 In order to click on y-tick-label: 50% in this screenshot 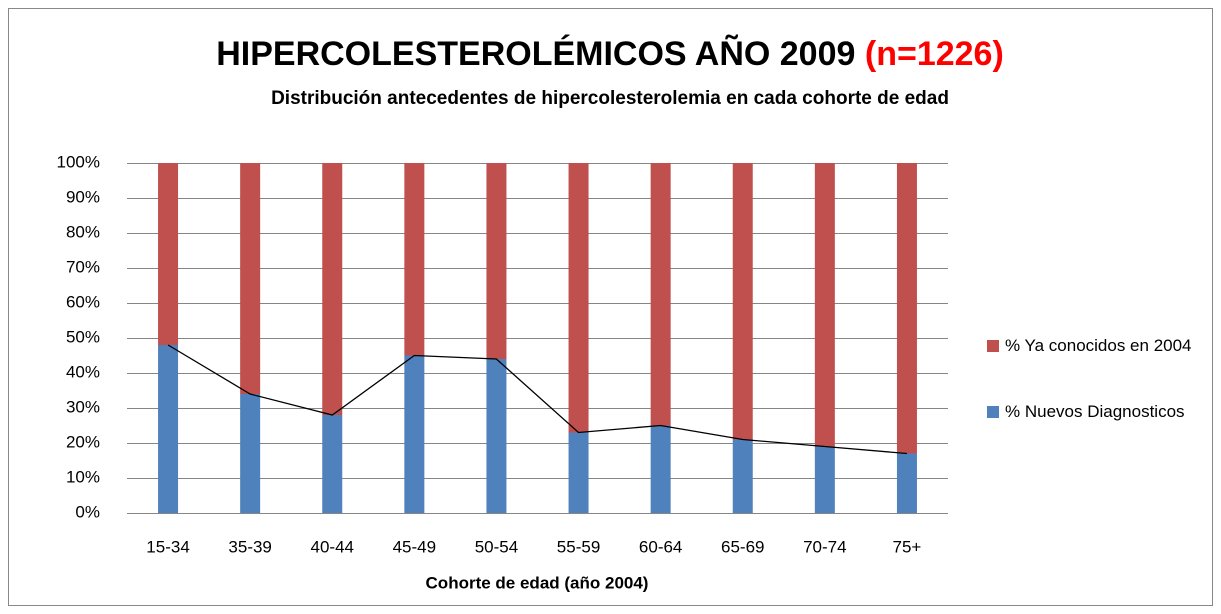, I will do `click(83, 336)`.